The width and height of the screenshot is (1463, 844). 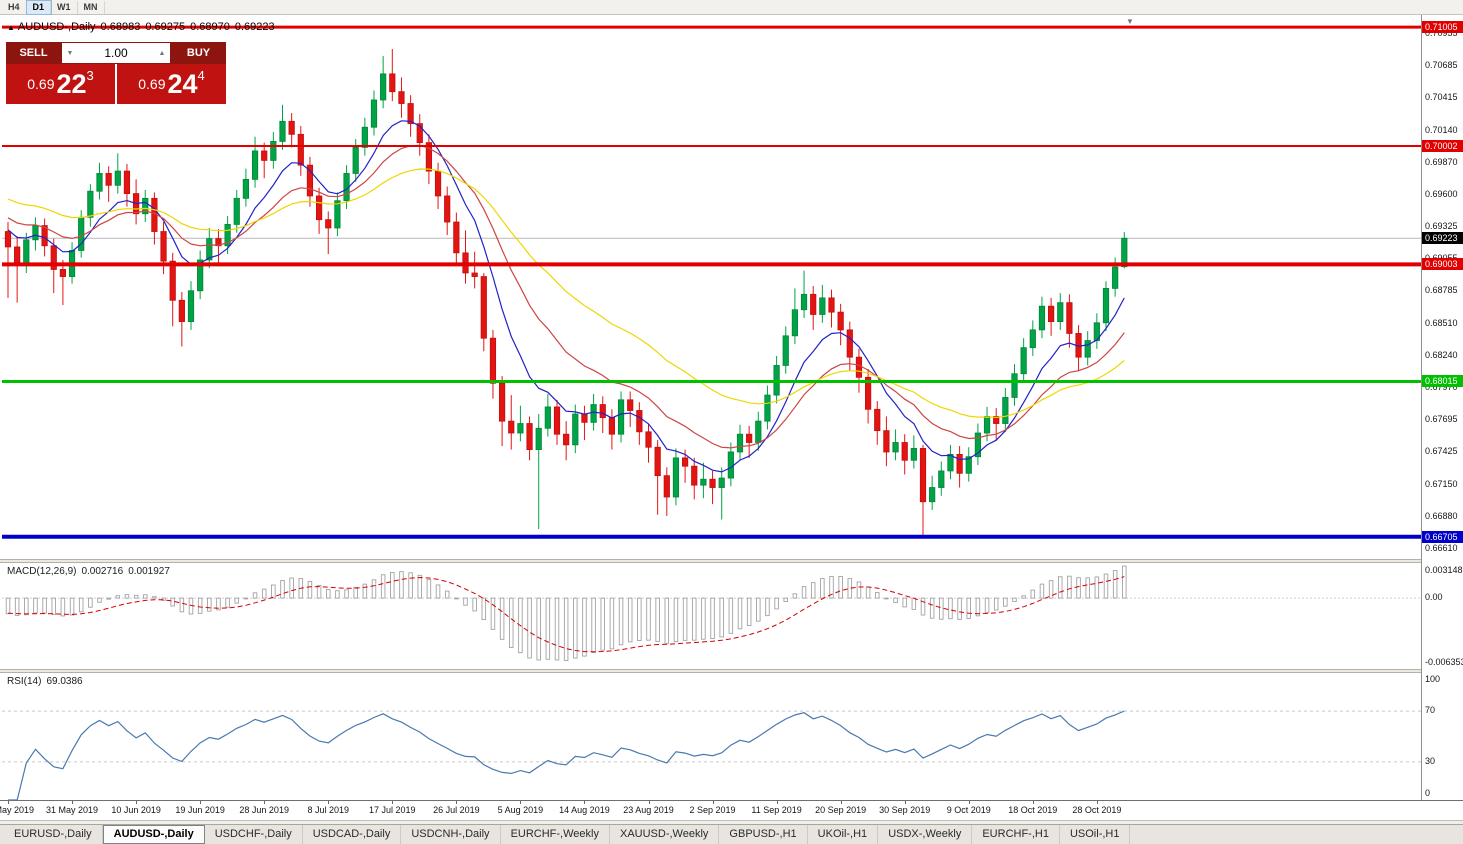 What do you see at coordinates (1442, 145) in the screenshot?
I see `price-level-badge: 0.70002` at bounding box center [1442, 145].